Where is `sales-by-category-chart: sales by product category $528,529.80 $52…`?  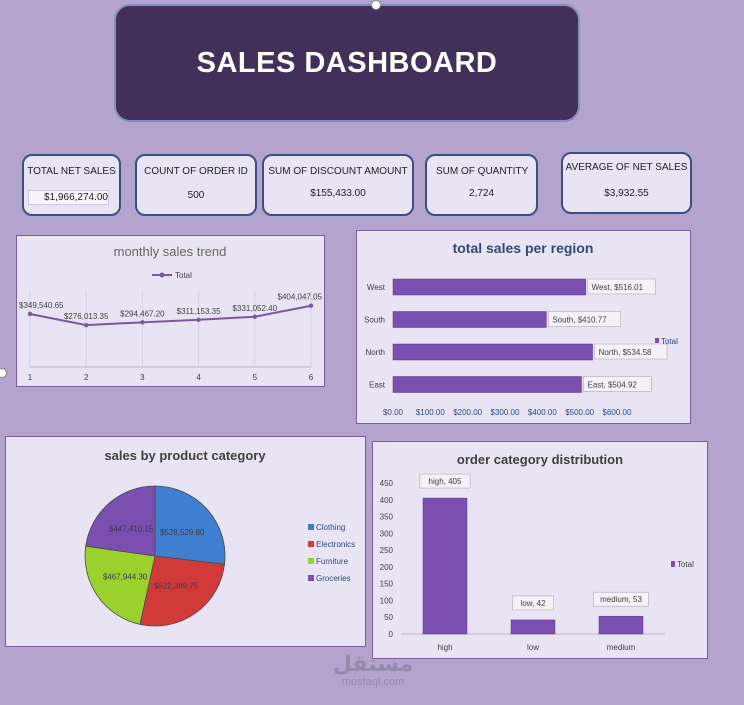 sales-by-category-chart: sales by product category $528,529.80 $52… is located at coordinates (185, 541).